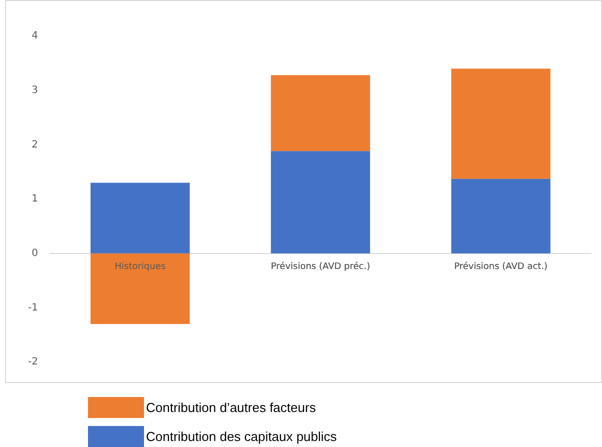  Describe the element at coordinates (35, 199) in the screenshot. I see `y-tick-label: 1` at that location.